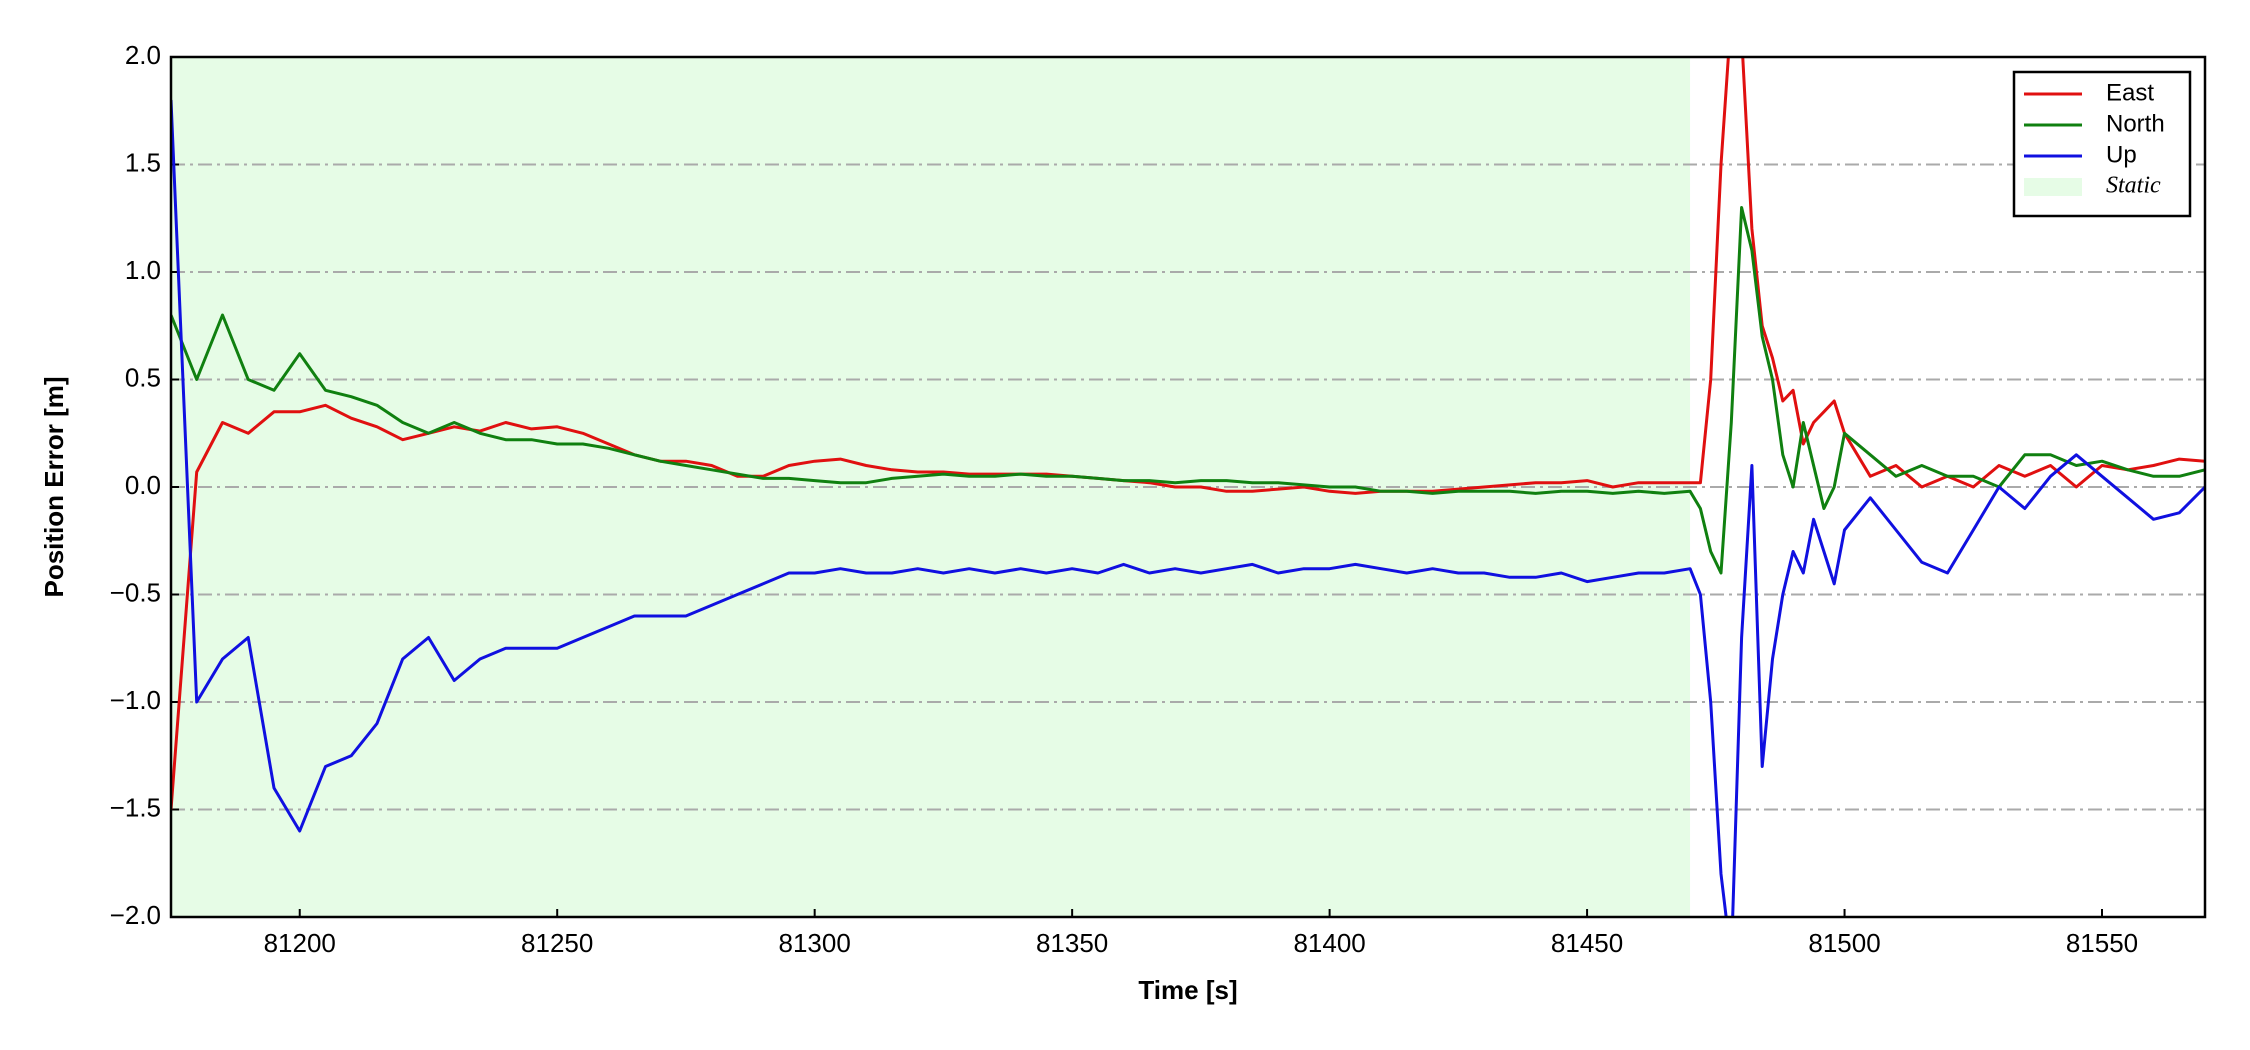  Describe the element at coordinates (135, 807) in the screenshot. I see `y-tick-label: −1.5` at that location.